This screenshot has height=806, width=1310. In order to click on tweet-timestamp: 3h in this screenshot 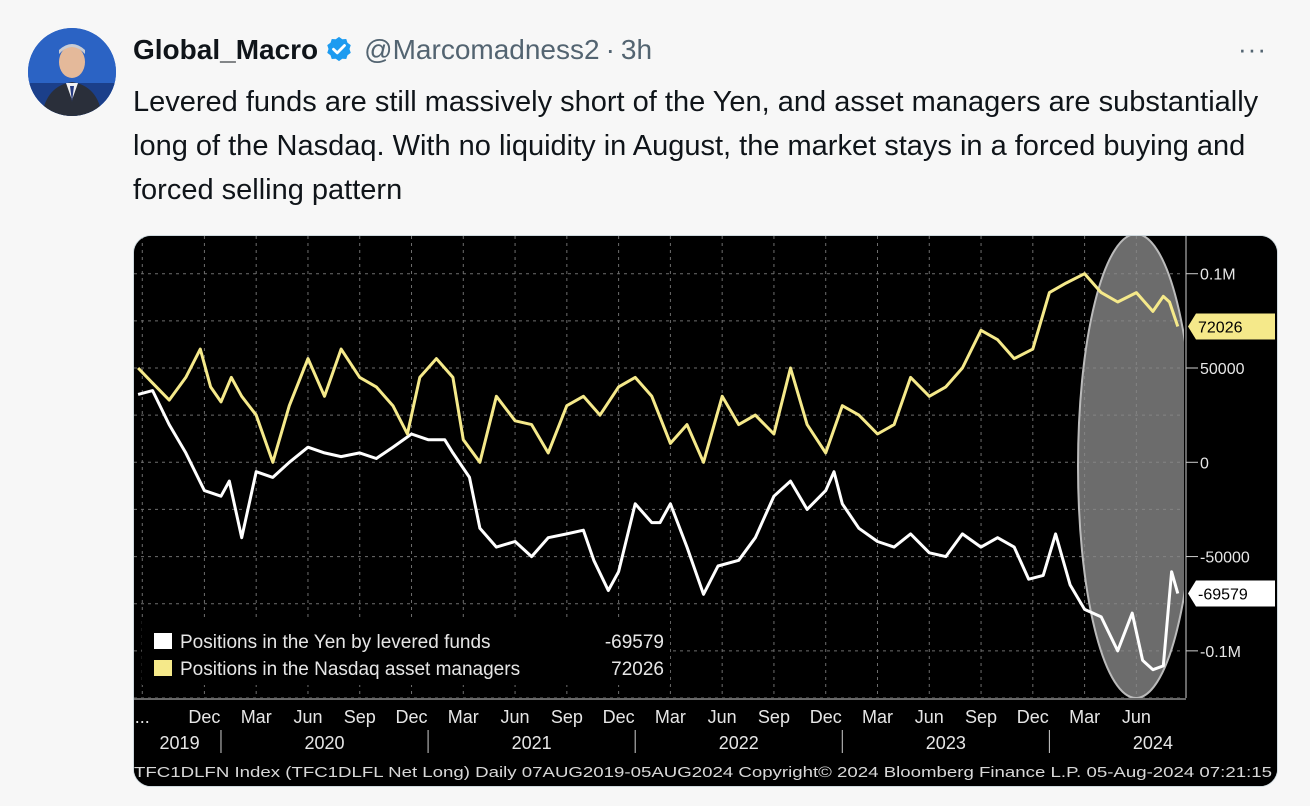, I will do `click(636, 49)`.